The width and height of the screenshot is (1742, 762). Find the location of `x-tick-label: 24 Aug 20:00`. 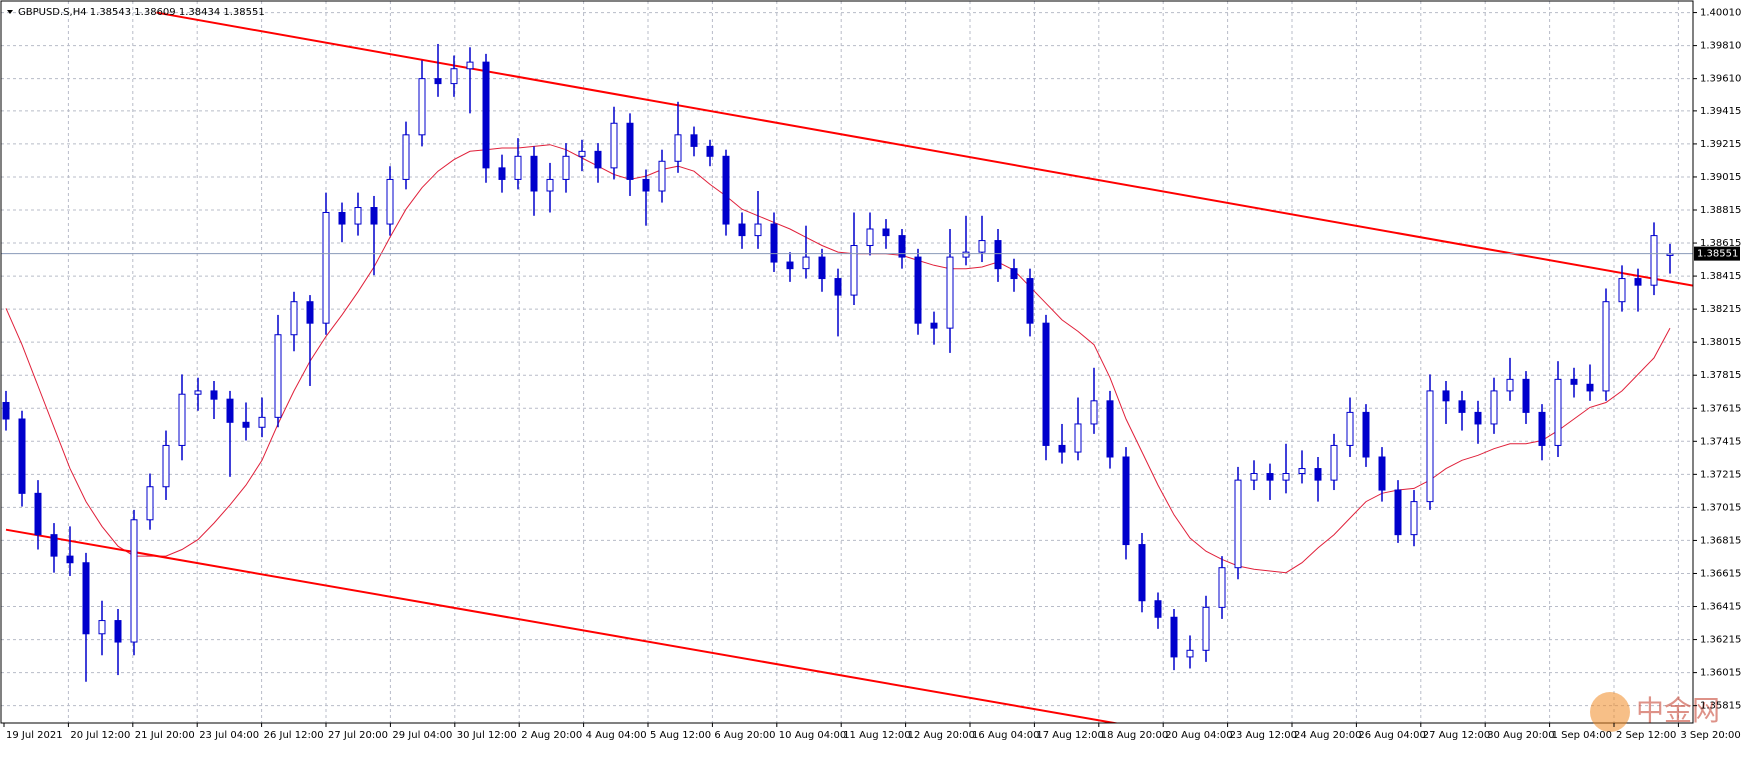

x-tick-label: 24 Aug 20:00 is located at coordinates (1327, 735).